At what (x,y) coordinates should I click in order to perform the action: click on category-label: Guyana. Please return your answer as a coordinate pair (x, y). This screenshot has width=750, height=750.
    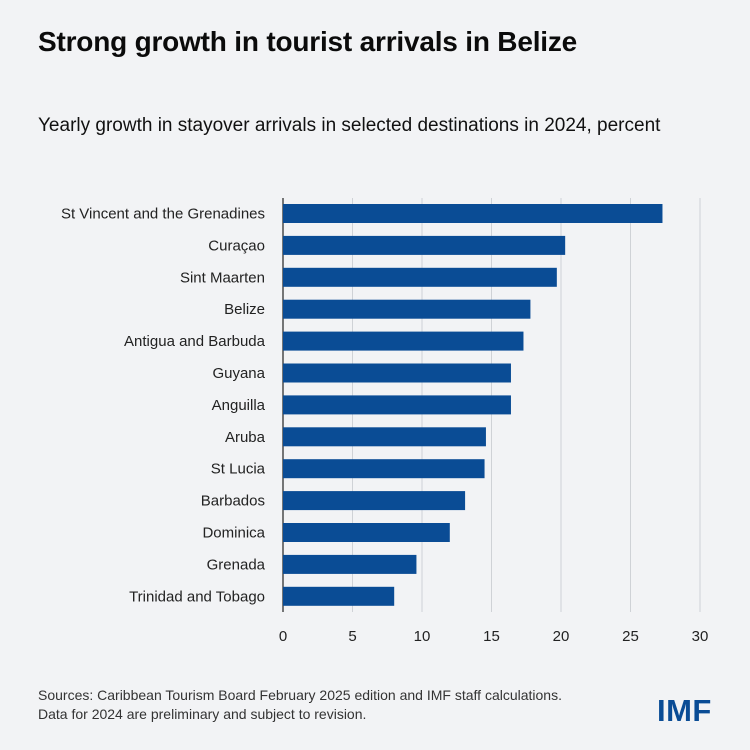
    Looking at the image, I should click on (238, 373).